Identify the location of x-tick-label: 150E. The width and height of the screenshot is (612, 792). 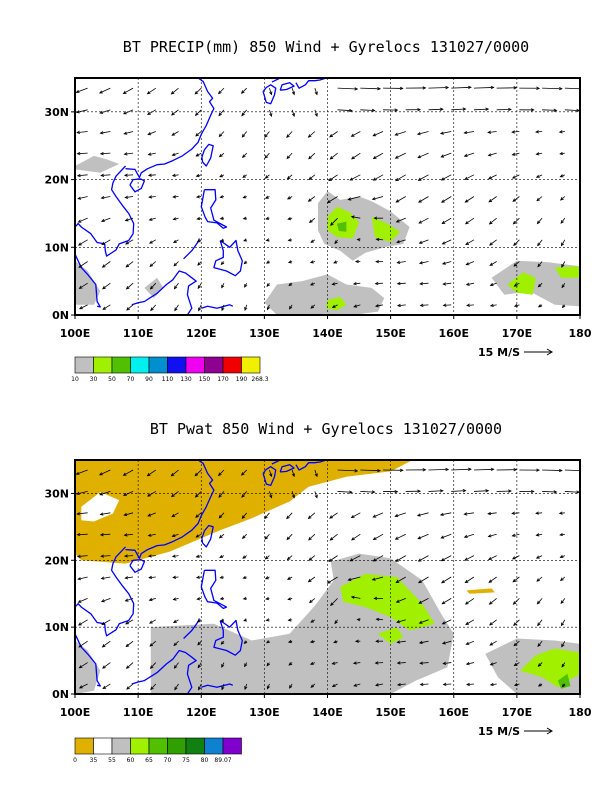
(390, 333).